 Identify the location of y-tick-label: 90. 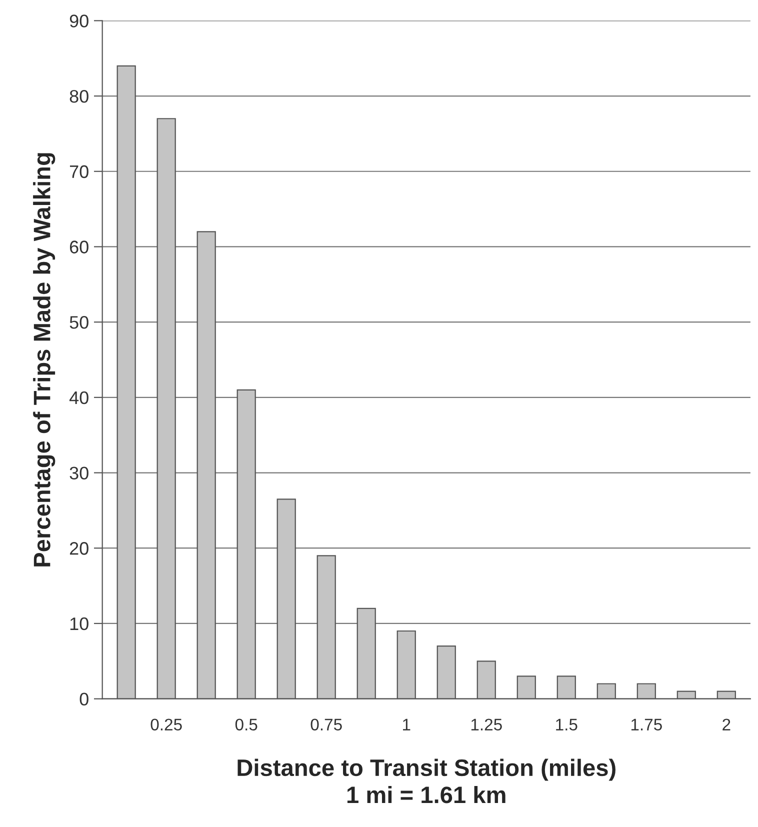
(79, 21).